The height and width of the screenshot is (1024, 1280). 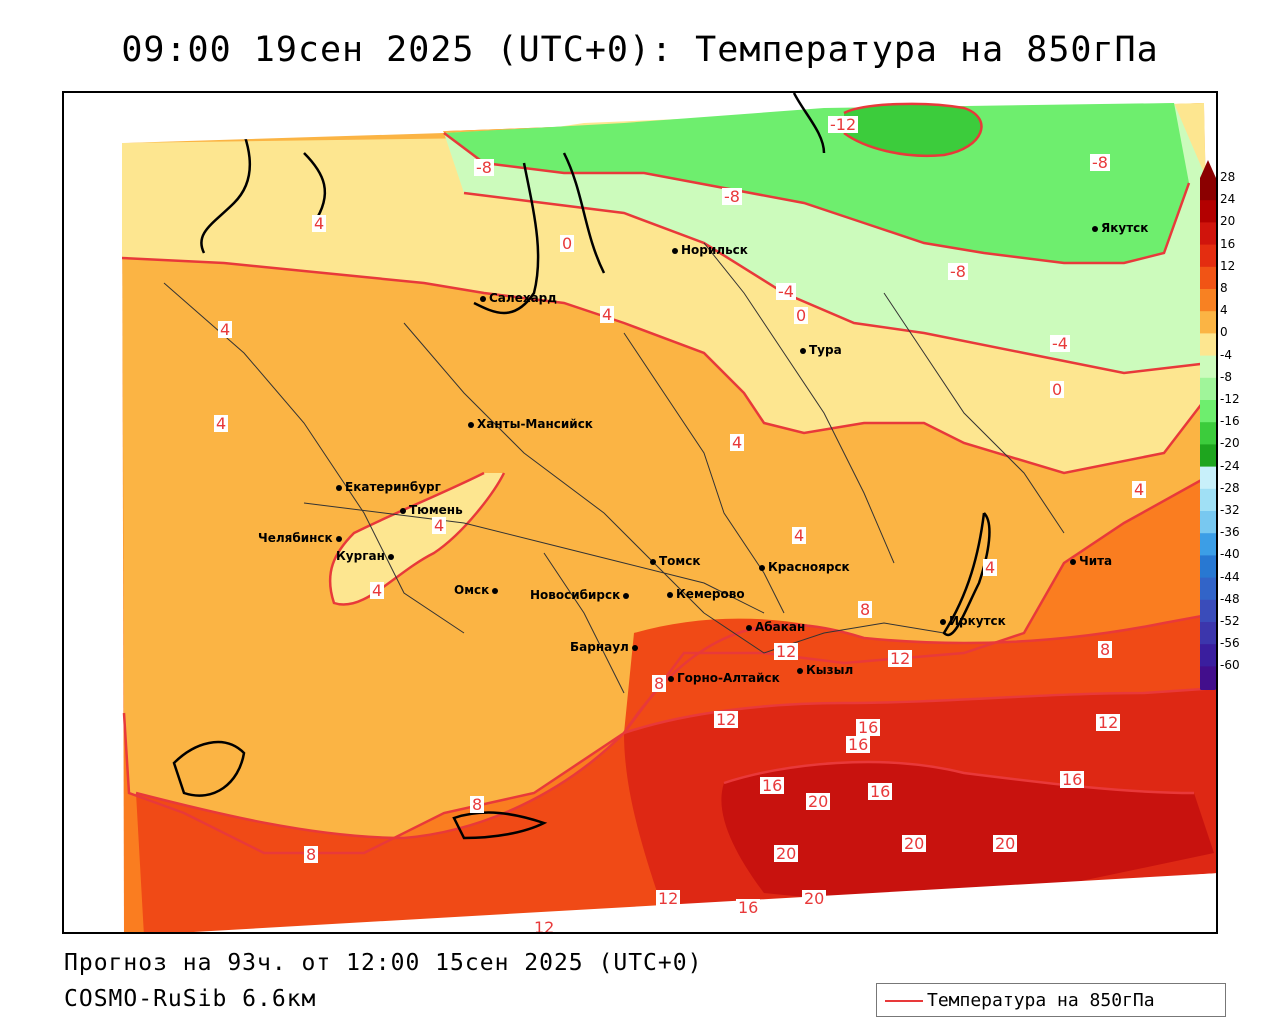 What do you see at coordinates (1224, 332) in the screenshot?
I see `scale-tick-label: 0` at bounding box center [1224, 332].